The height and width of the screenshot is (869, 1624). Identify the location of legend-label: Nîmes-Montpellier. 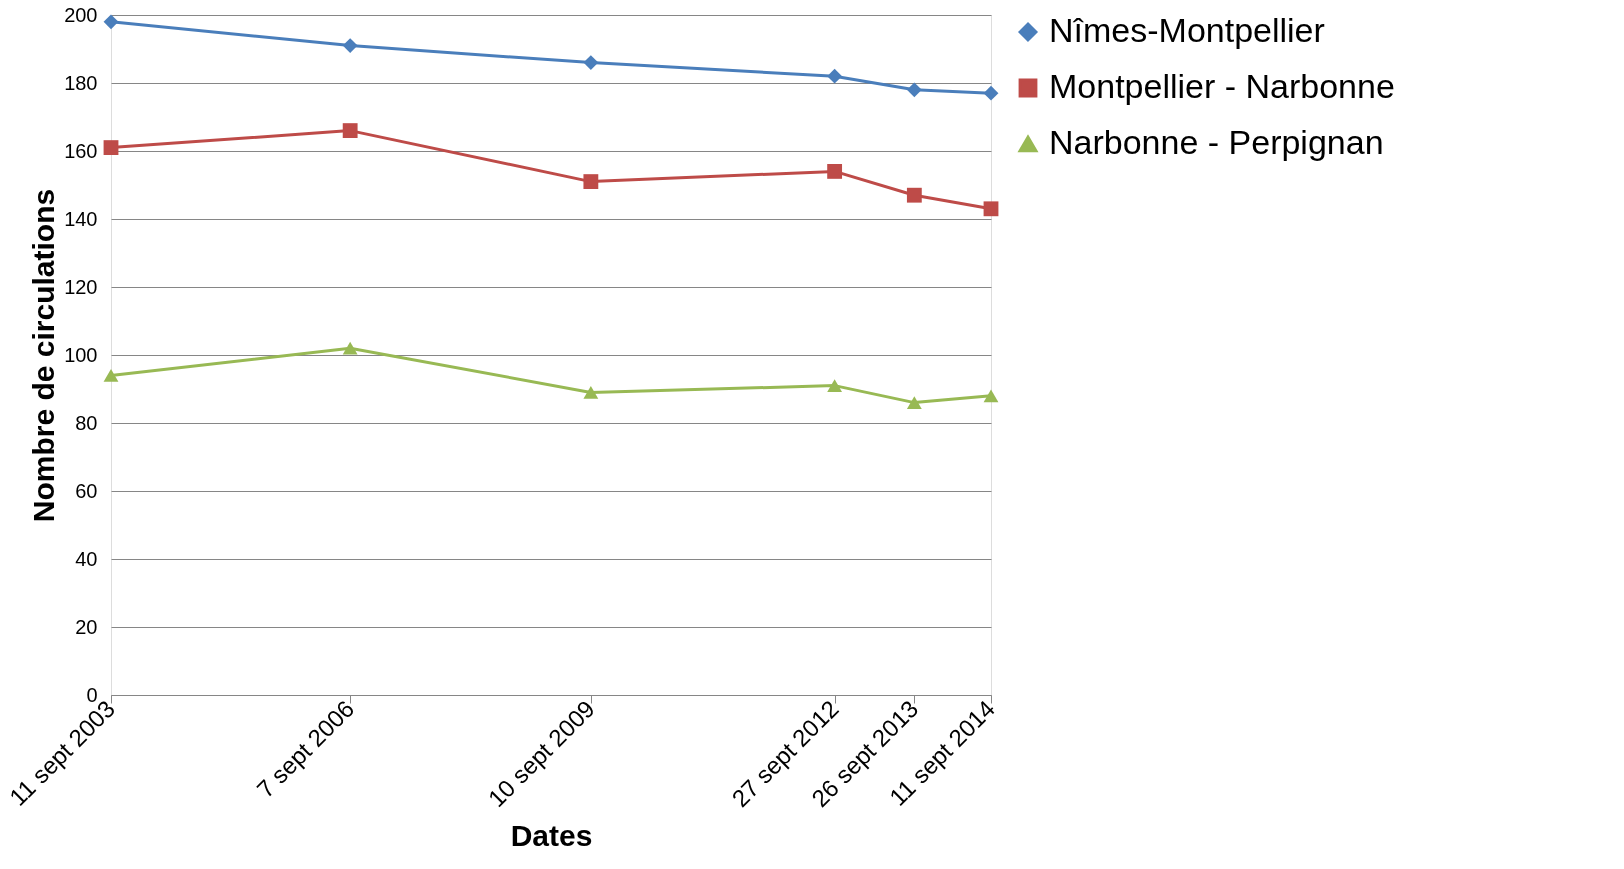
(1187, 30).